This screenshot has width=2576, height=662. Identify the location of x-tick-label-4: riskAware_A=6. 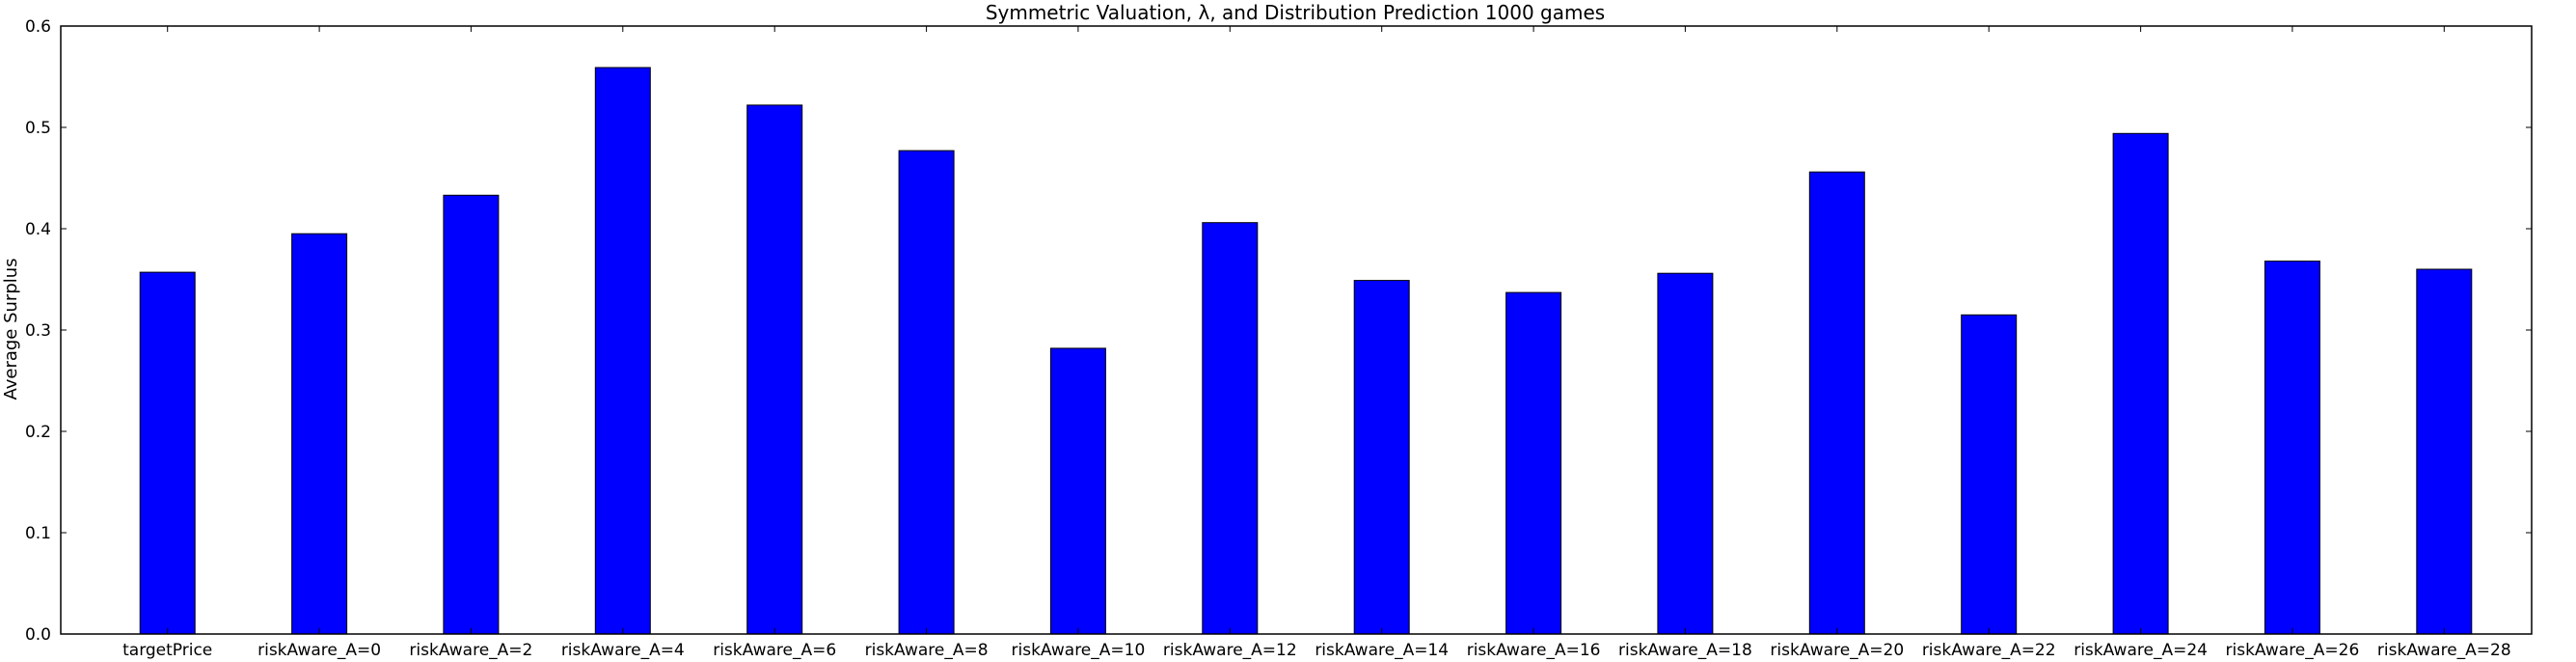
(774, 650).